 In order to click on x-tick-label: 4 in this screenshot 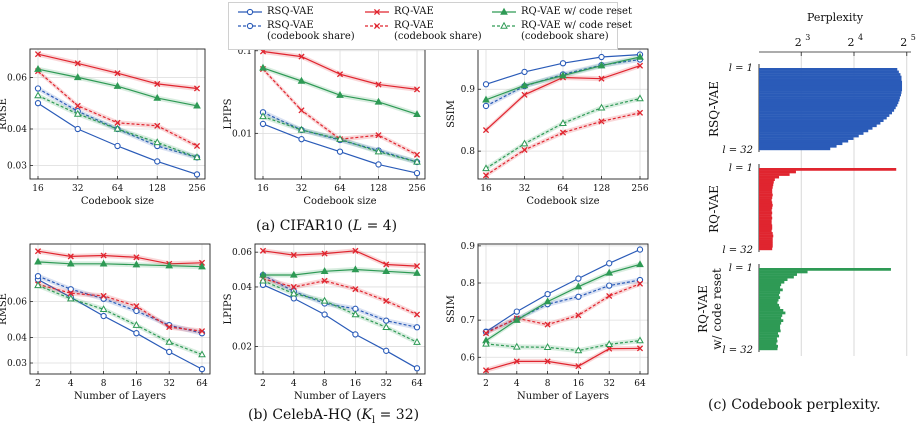, I will do `click(294, 384)`.